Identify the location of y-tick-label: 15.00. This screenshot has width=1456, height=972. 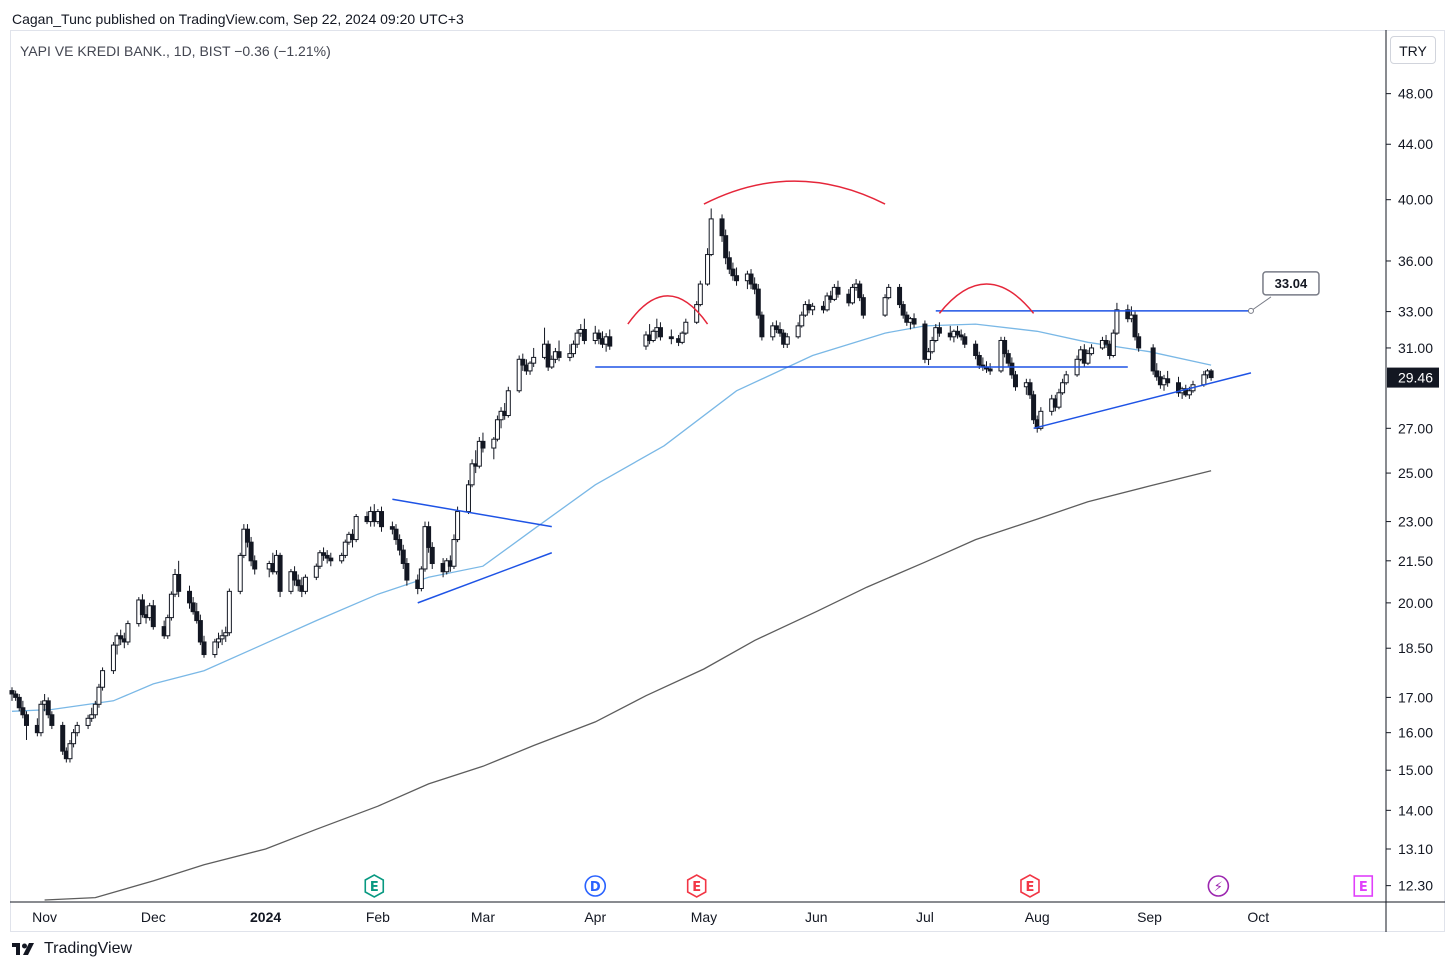
(1415, 770).